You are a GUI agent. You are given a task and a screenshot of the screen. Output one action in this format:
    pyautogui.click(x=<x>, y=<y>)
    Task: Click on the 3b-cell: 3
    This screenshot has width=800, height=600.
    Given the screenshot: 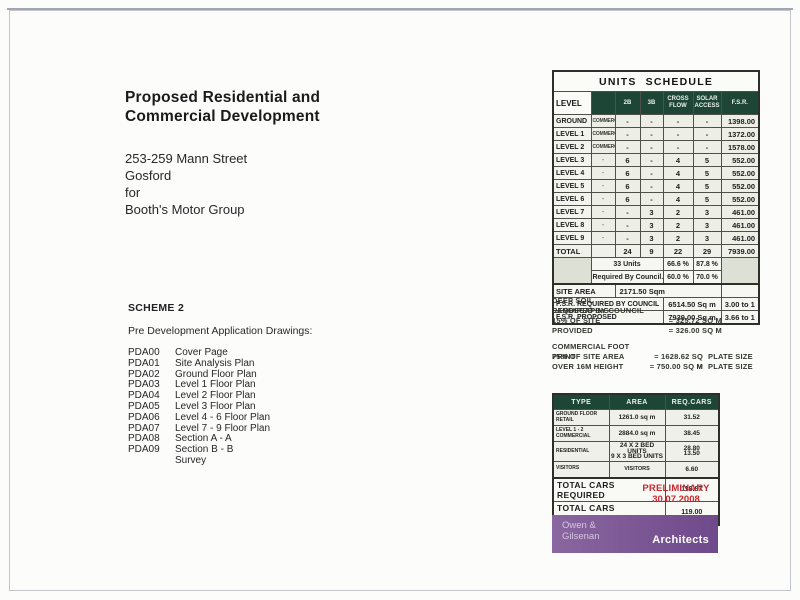 What is the action you would take?
    pyautogui.click(x=651, y=238)
    